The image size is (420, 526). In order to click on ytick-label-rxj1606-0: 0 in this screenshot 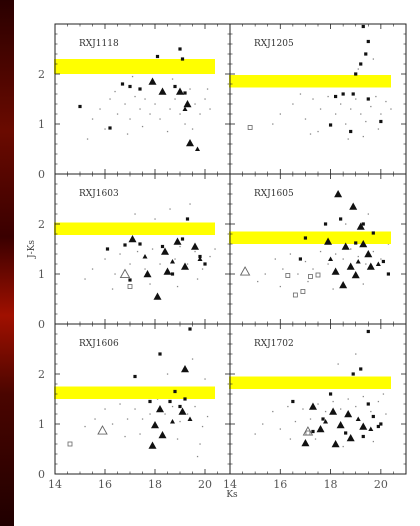, I will do `click(41, 474)`.